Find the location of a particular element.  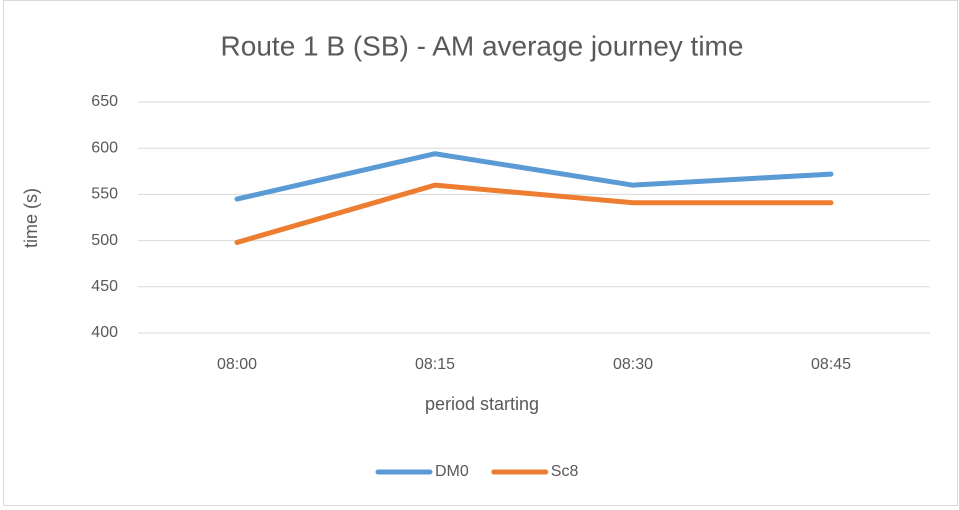

x-tick-label: 08:15 is located at coordinates (435, 364).